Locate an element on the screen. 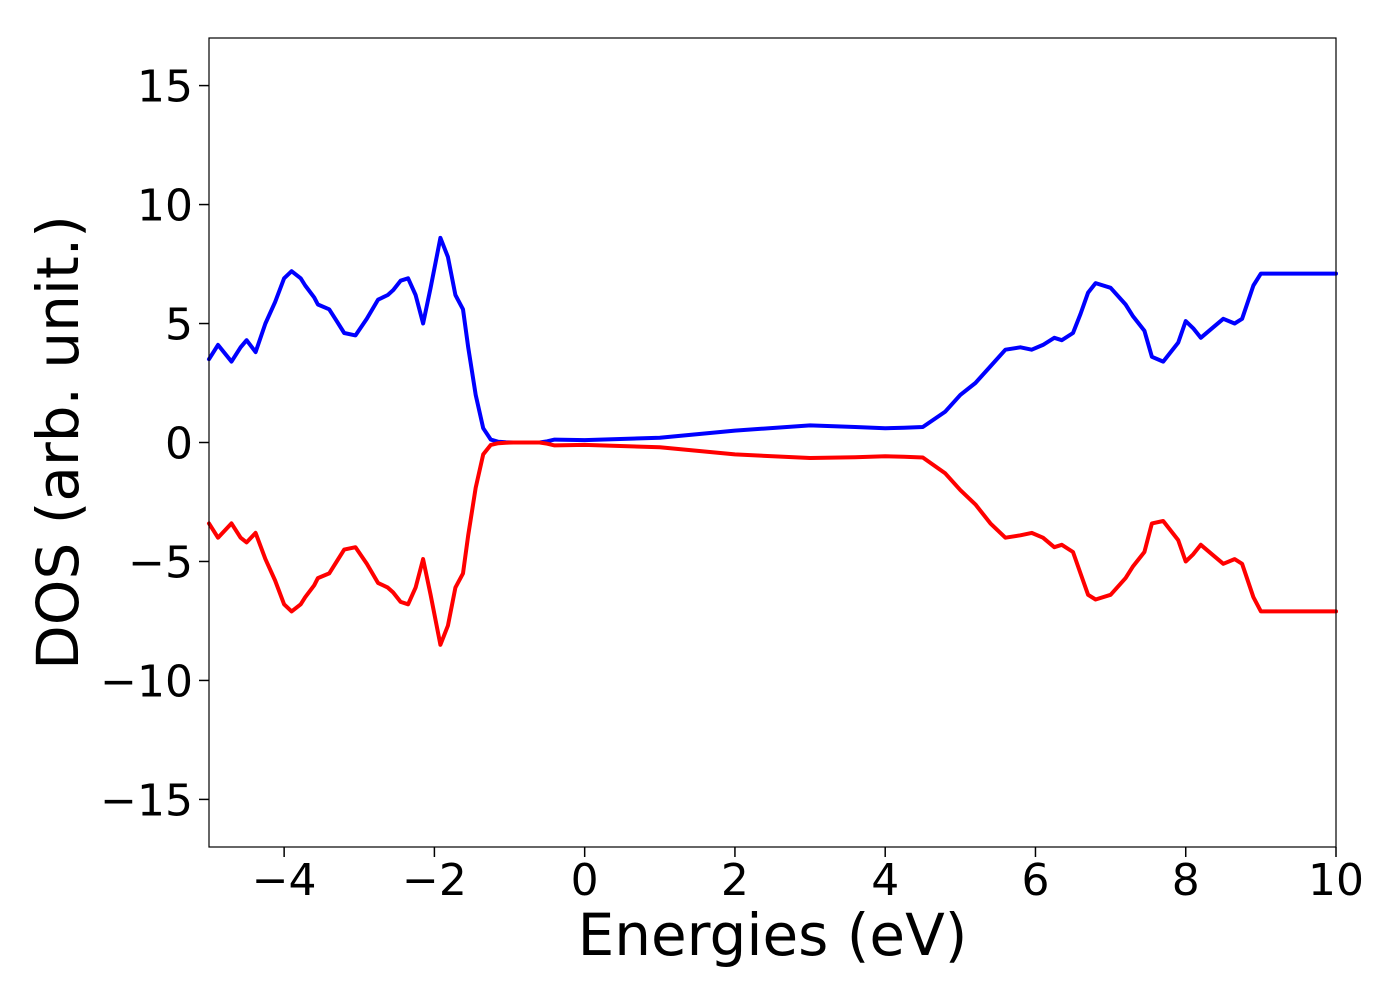 Image resolution: width=1400 pixels, height=1000 pixels. x-tick-label: 8 is located at coordinates (1186, 880).